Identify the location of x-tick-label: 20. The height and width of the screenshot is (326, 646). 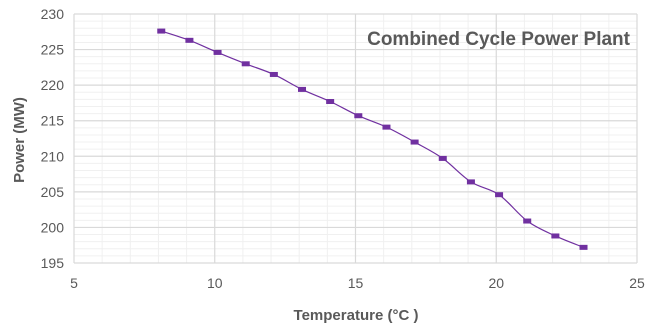
(496, 283).